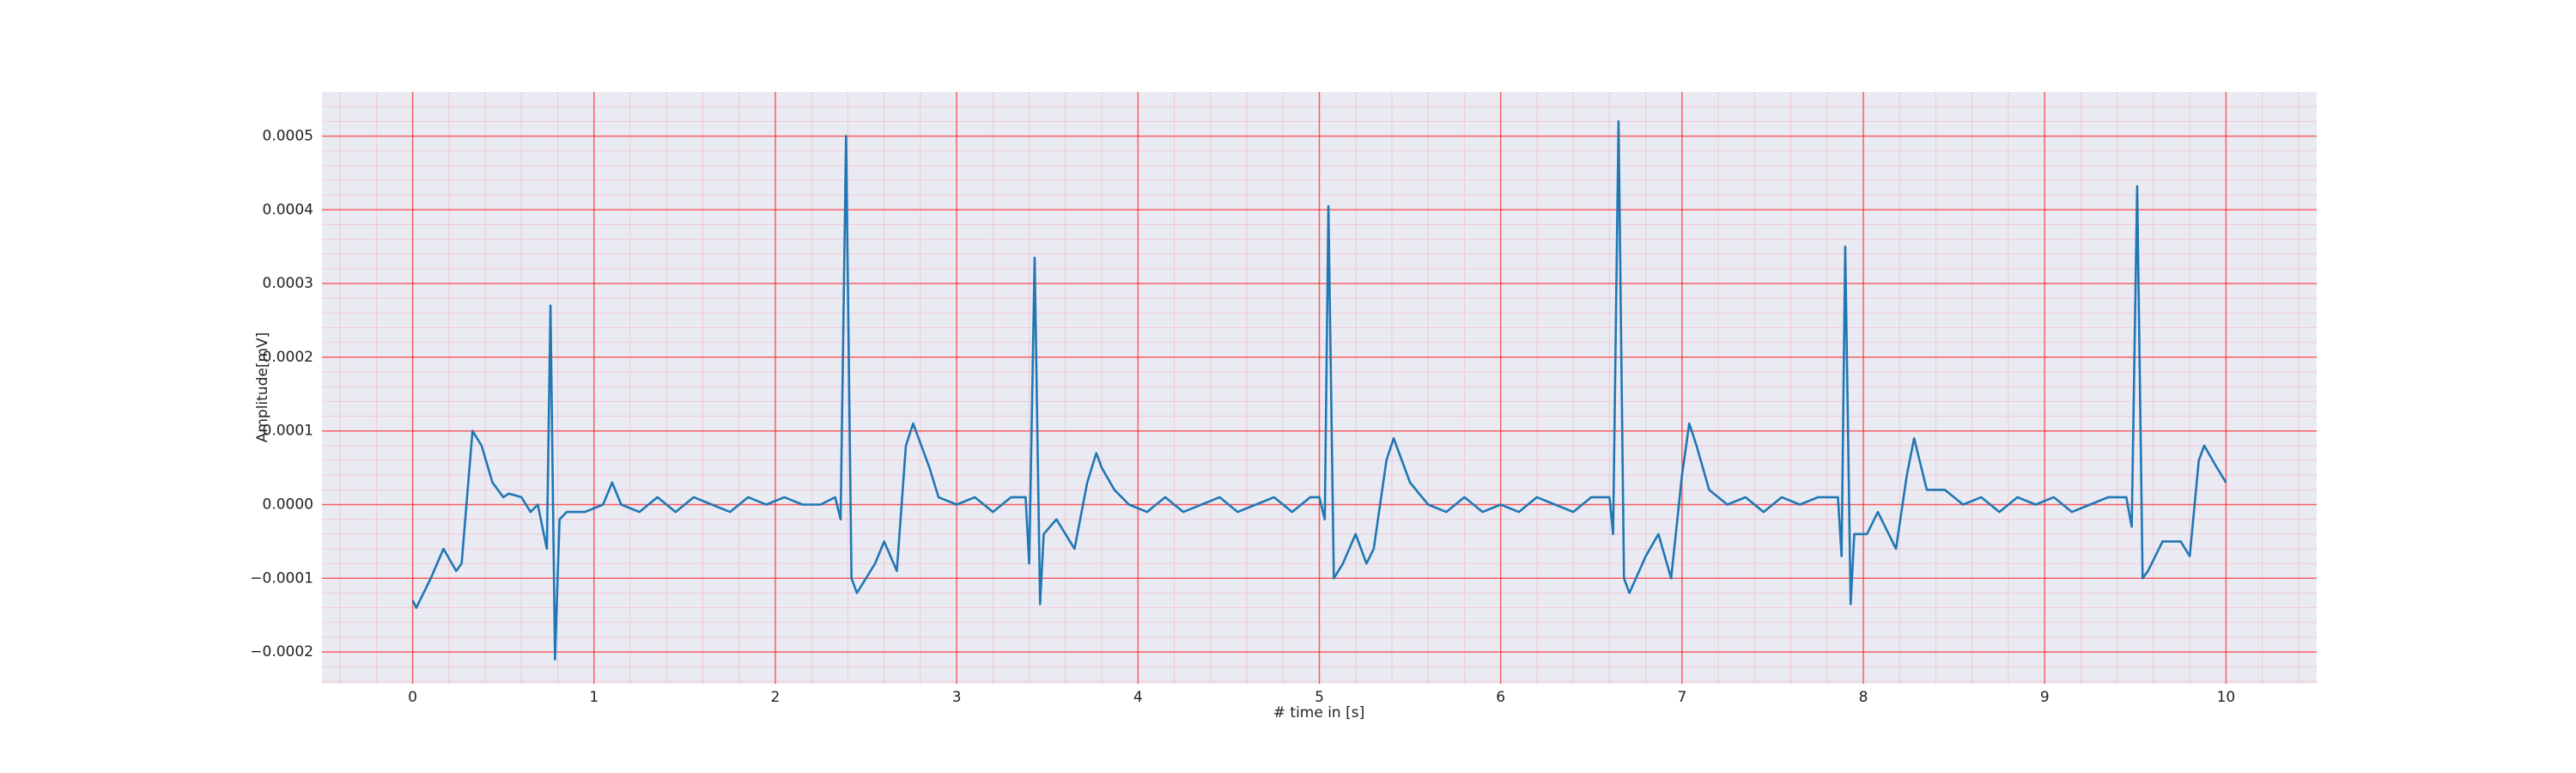 The height and width of the screenshot is (773, 2576). What do you see at coordinates (281, 652) in the screenshot?
I see `y-tick-label: −0.0002` at bounding box center [281, 652].